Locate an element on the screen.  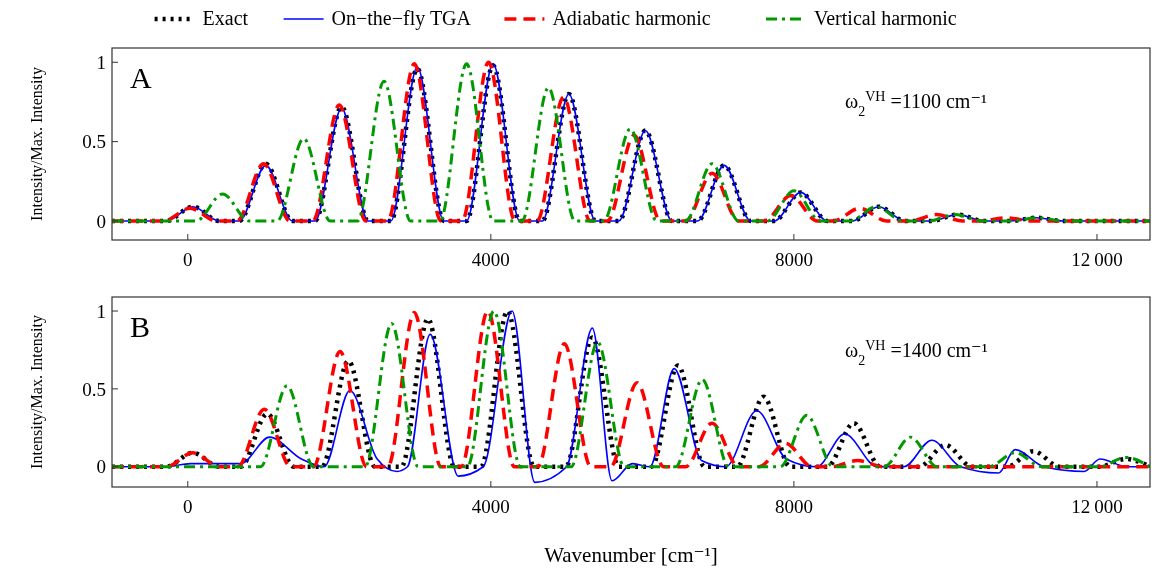
annotation: ω$_{2}$$^{VH}$ =1400 cm⁻¹ is located at coordinates (916, 352).